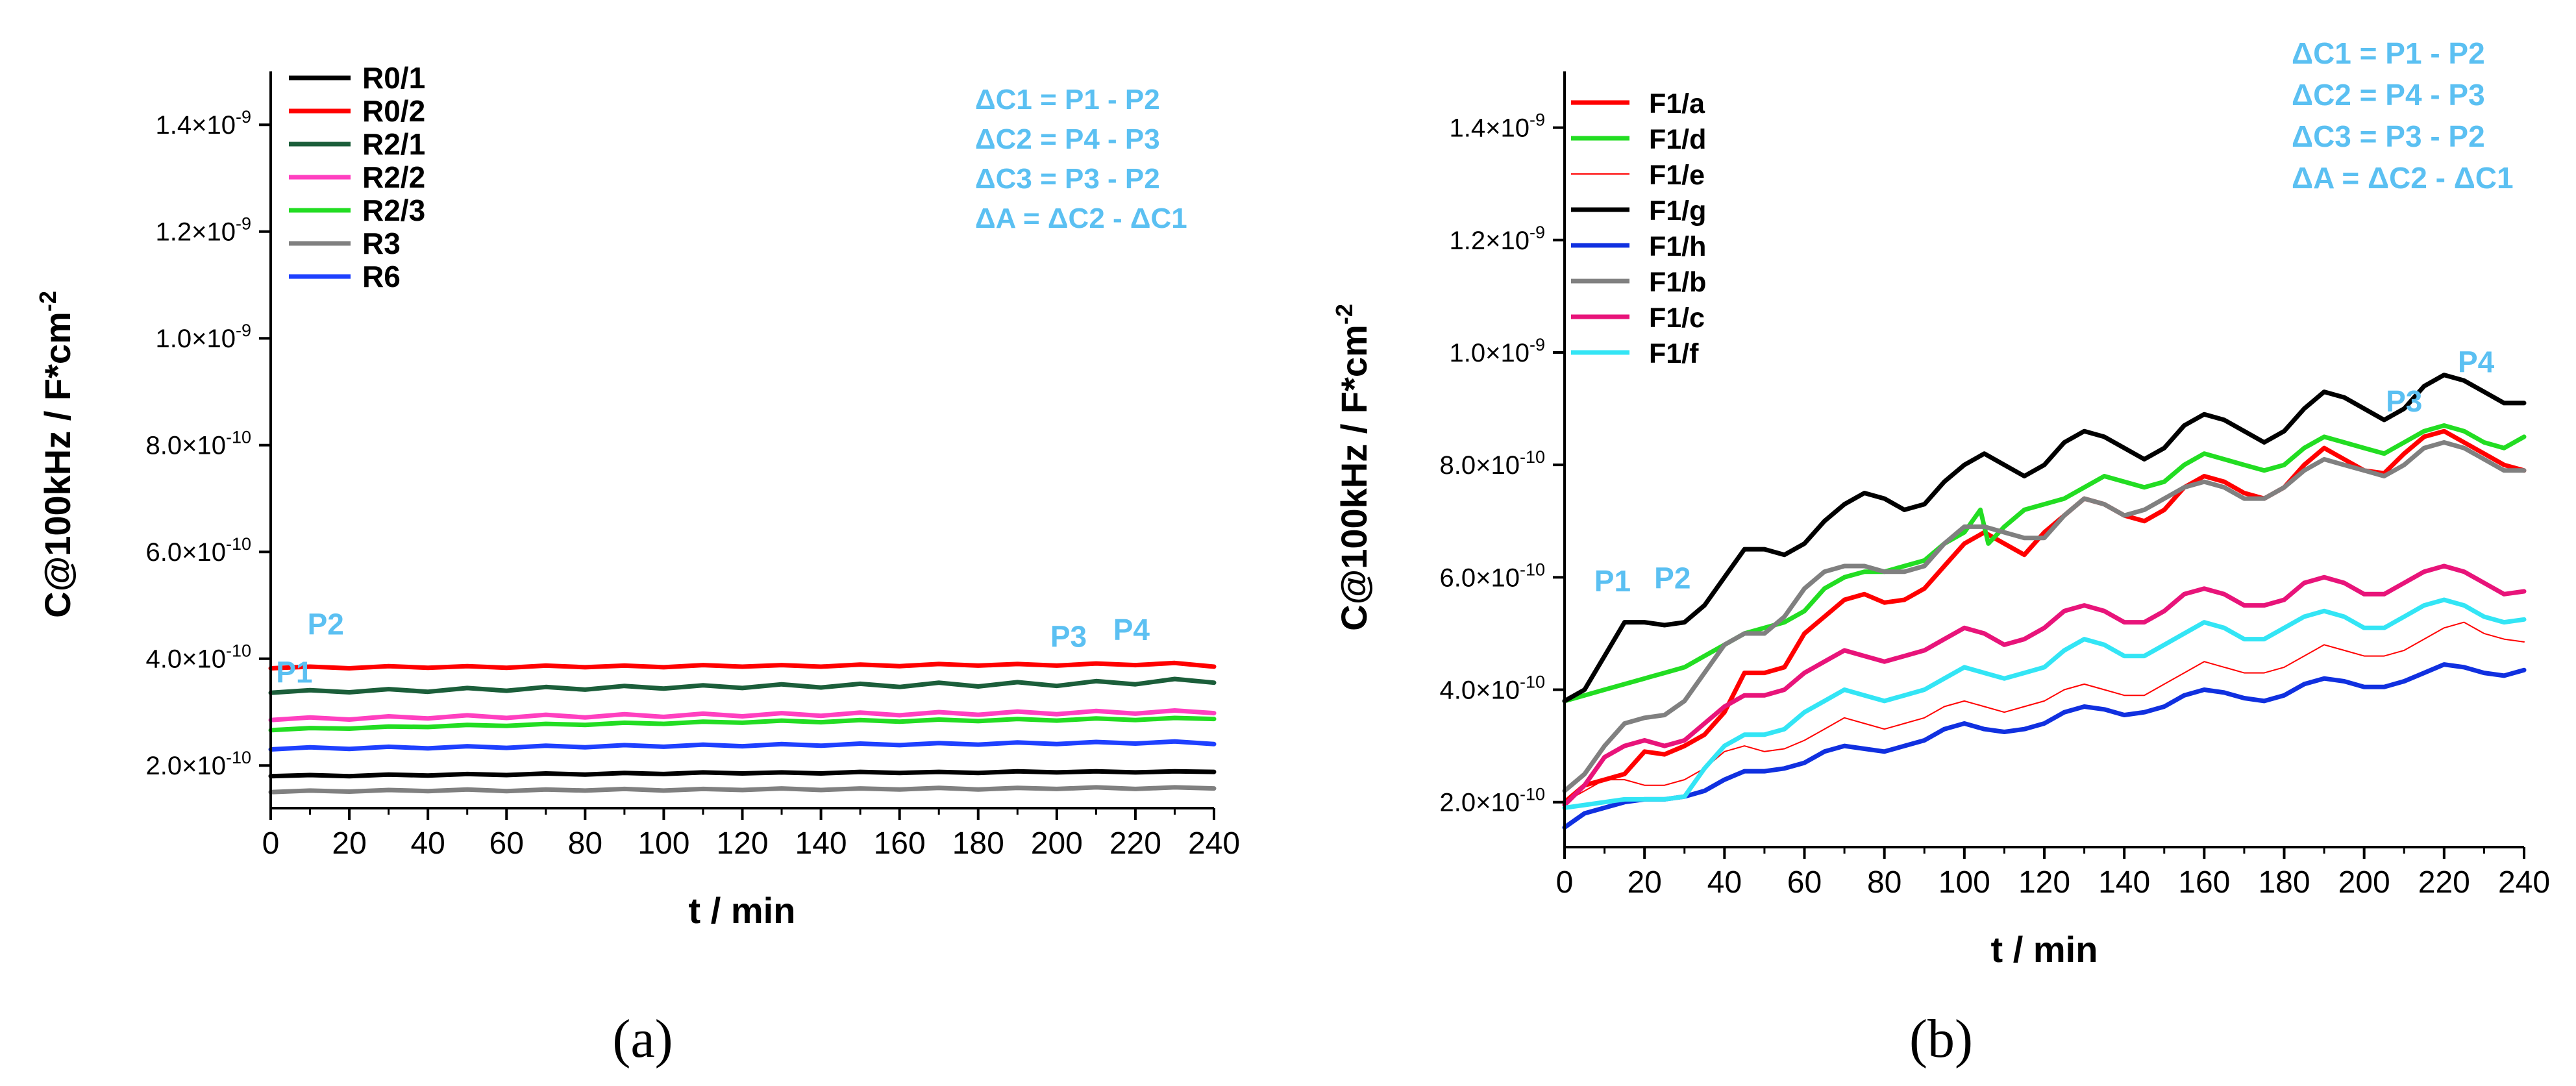 This screenshot has width=2576, height=1086. Describe the element at coordinates (349, 843) in the screenshot. I see `x-tick-label: 20` at that location.